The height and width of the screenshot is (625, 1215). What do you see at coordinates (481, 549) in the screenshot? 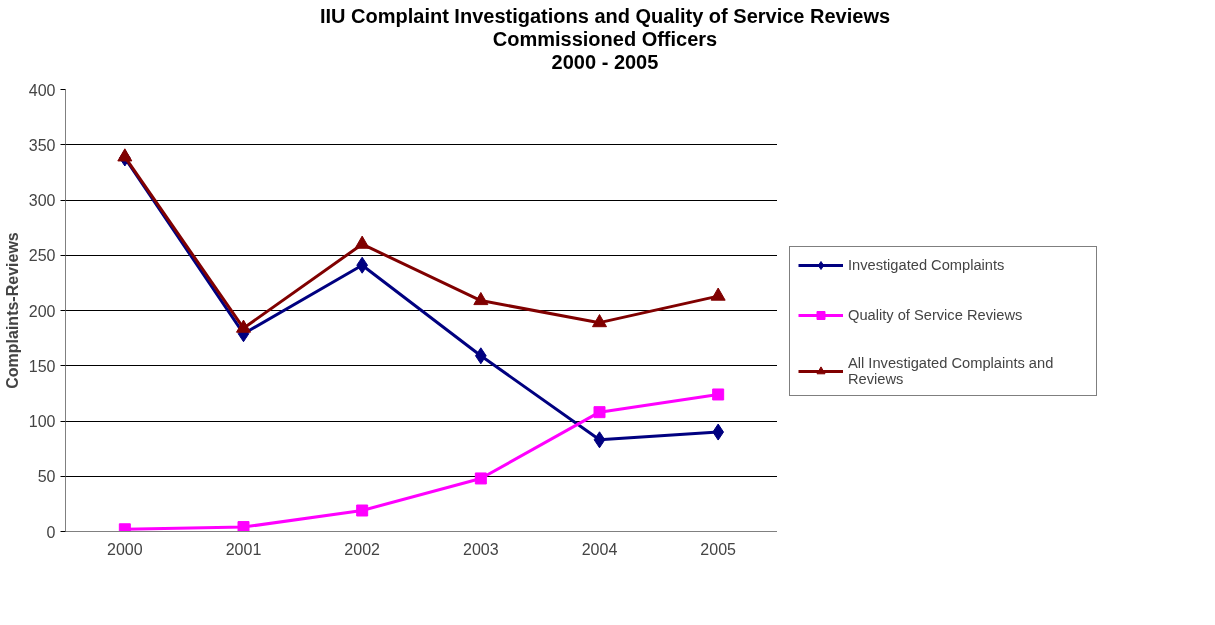
I see `x-tick-label: 2003` at bounding box center [481, 549].